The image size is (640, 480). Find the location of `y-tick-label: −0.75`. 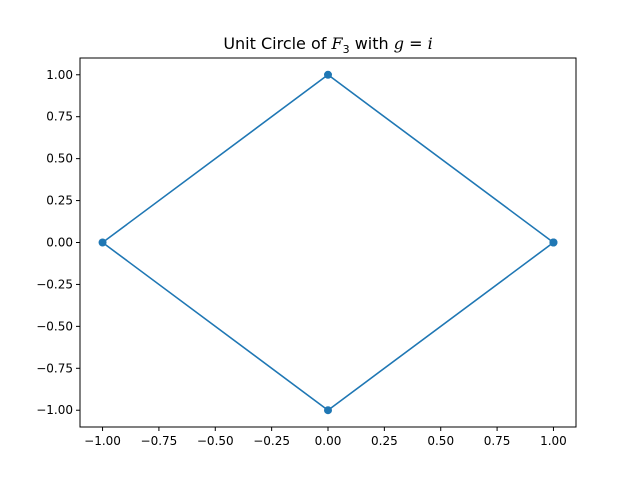

y-tick-label: −0.75 is located at coordinates (54, 368).